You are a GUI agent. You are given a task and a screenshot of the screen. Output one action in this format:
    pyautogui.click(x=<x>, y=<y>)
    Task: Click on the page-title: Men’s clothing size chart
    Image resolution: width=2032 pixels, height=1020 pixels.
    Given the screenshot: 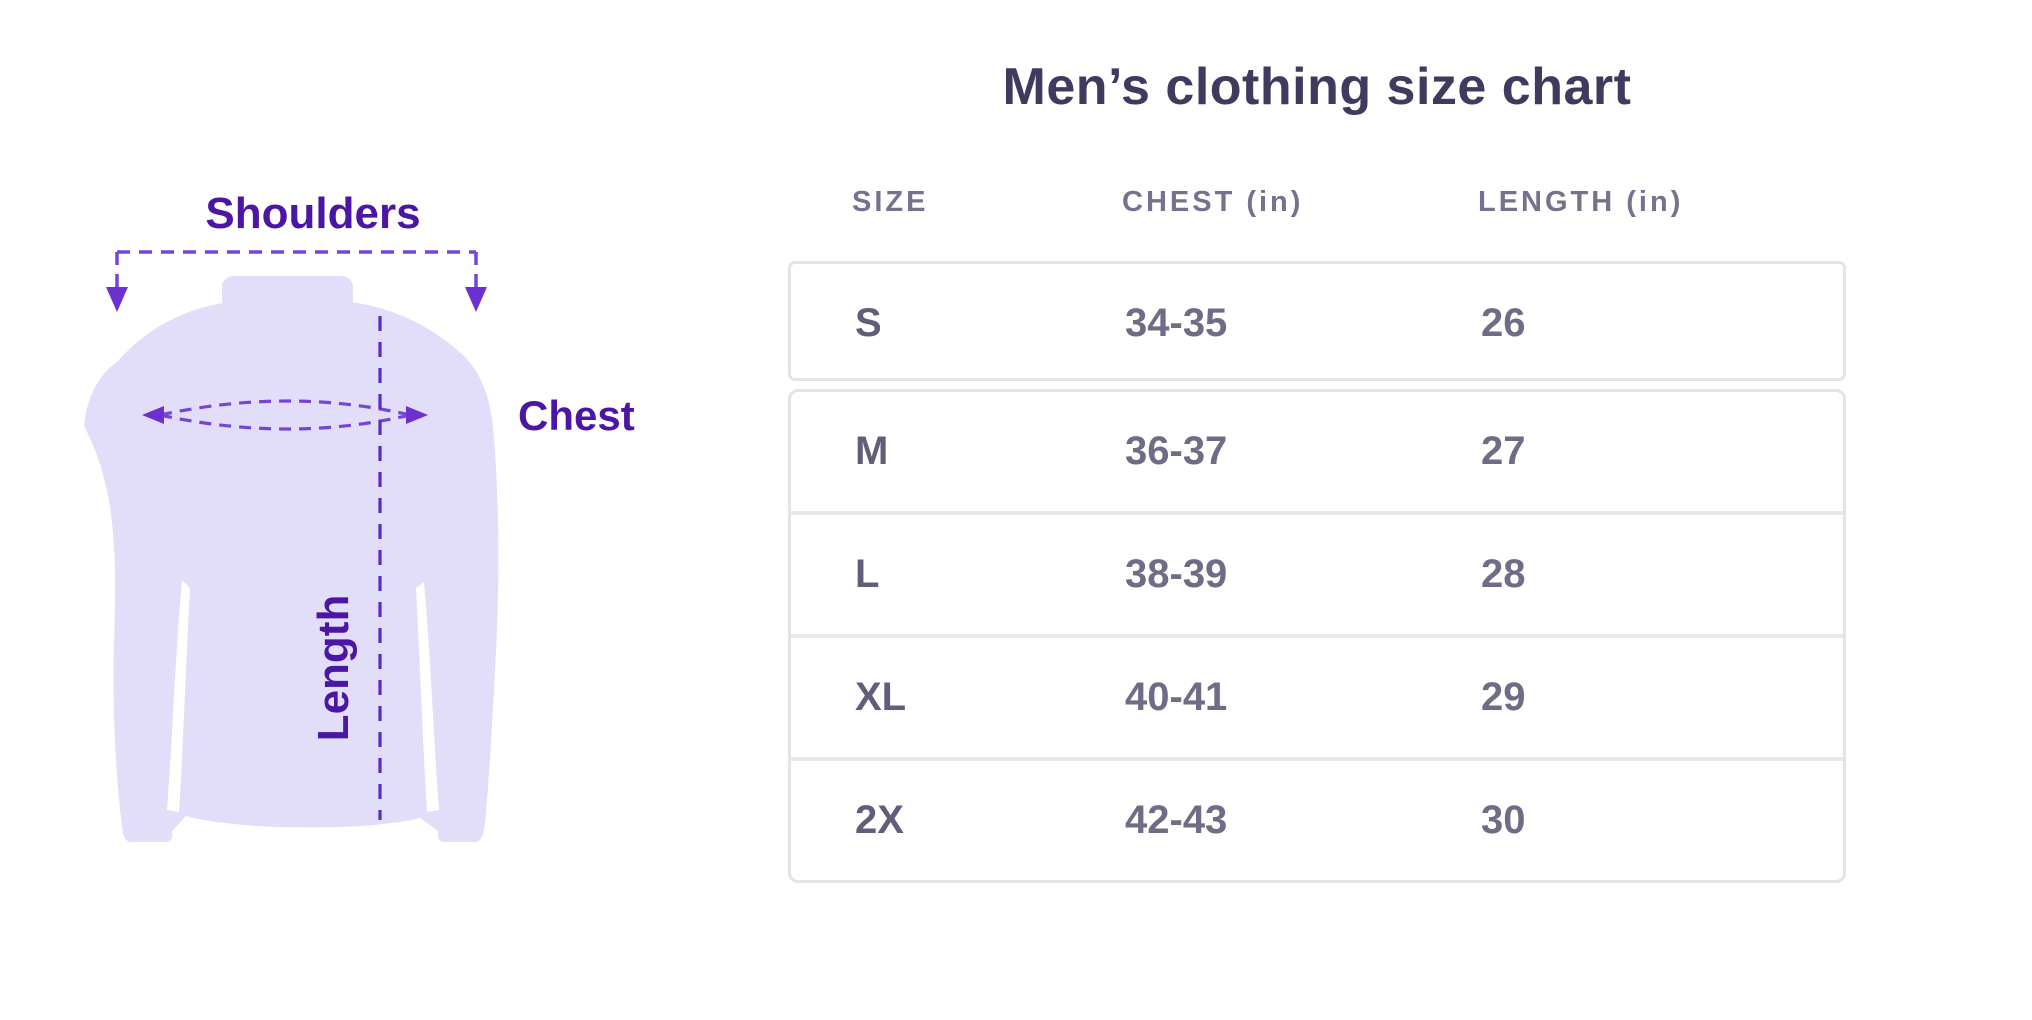 What is the action you would take?
    pyautogui.click(x=1317, y=87)
    